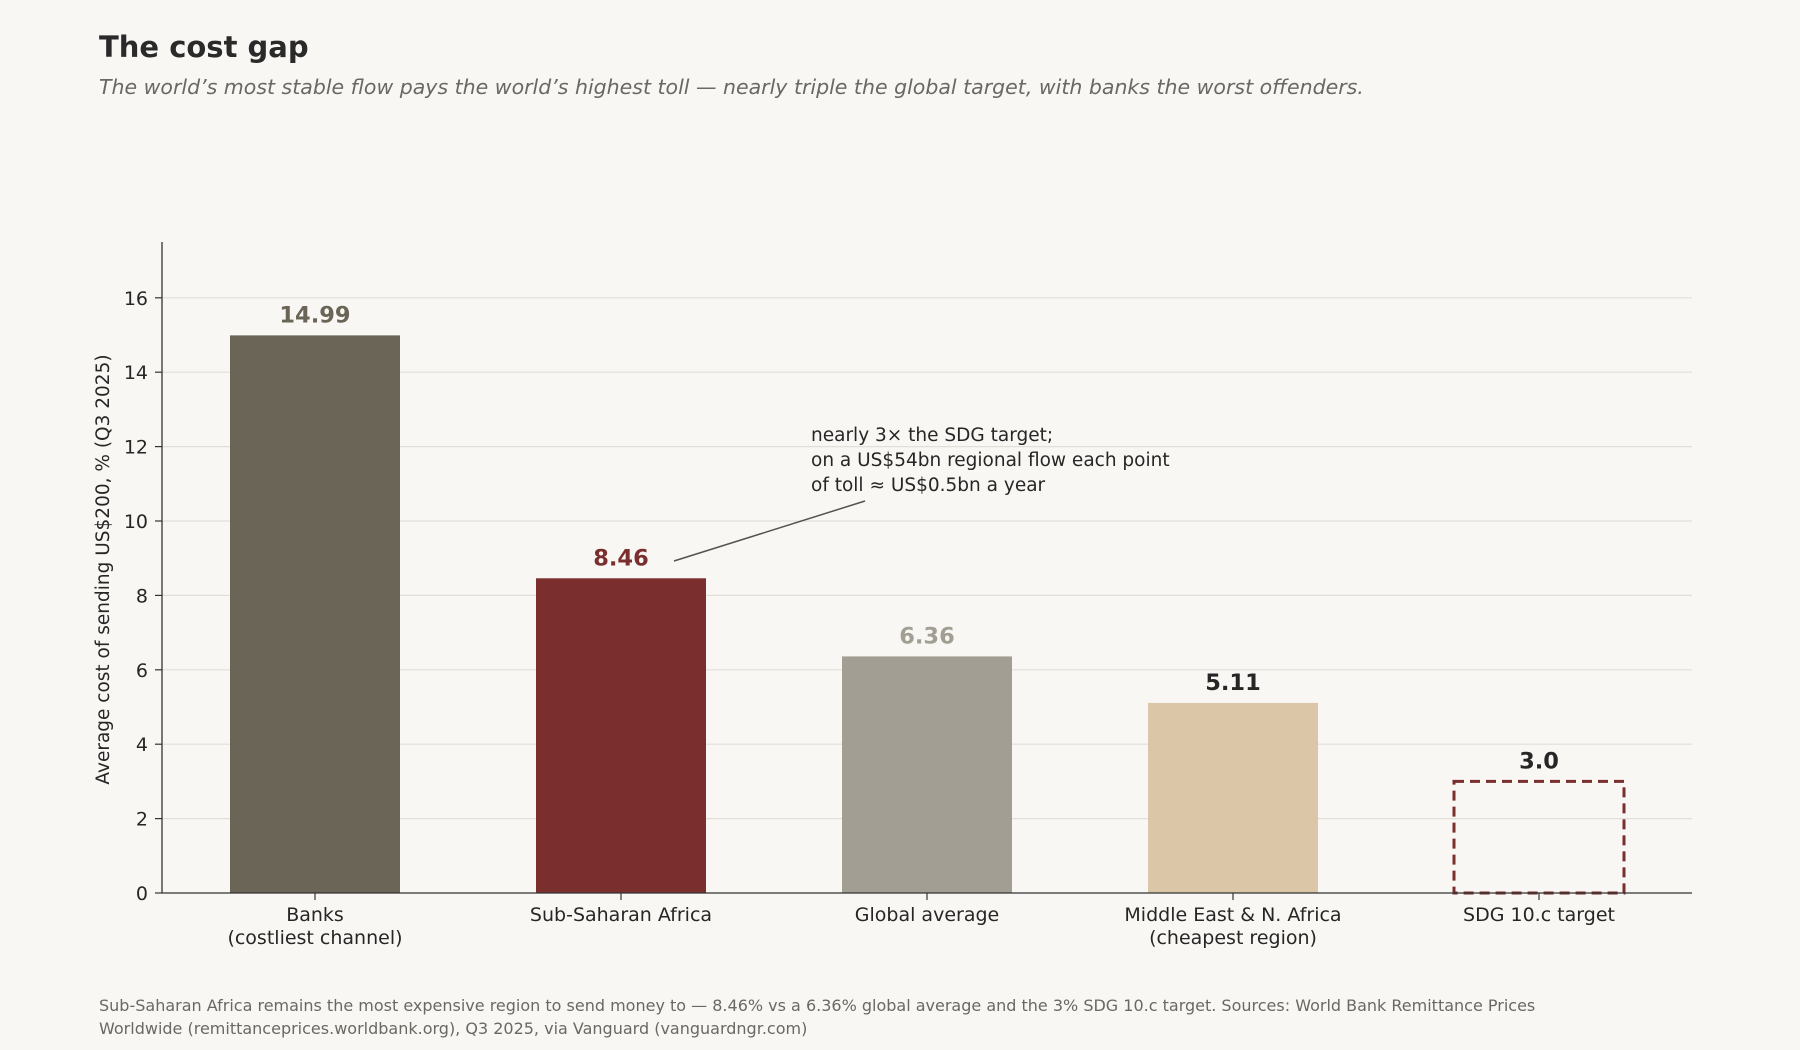 The width and height of the screenshot is (1800, 1050). I want to click on bar-value-label: 3.0, so click(1539, 761).